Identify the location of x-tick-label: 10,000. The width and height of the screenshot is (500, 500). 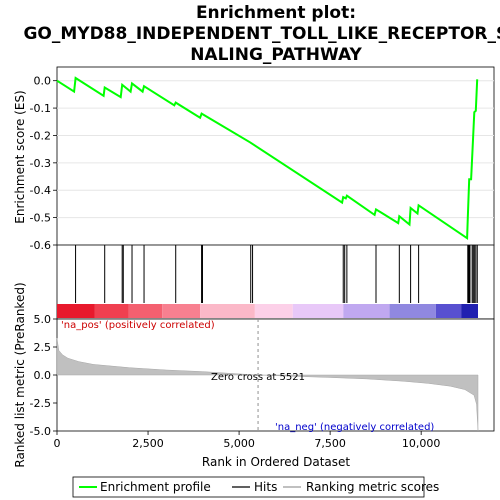
(421, 443).